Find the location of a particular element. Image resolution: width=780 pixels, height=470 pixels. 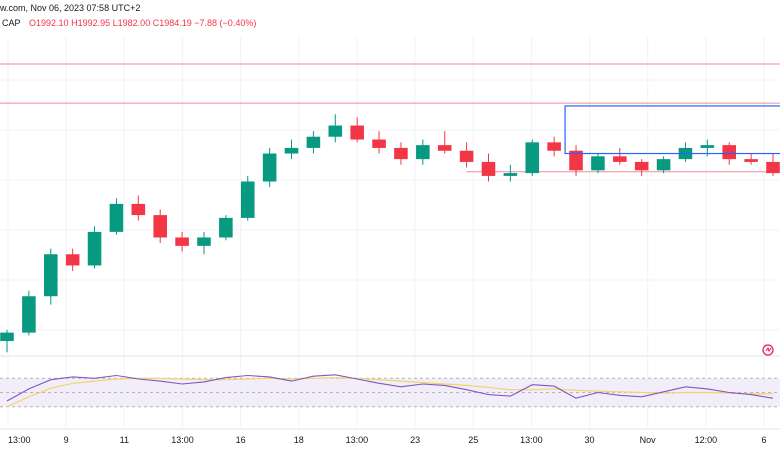

tradingview-logo-icon is located at coordinates (768, 350).